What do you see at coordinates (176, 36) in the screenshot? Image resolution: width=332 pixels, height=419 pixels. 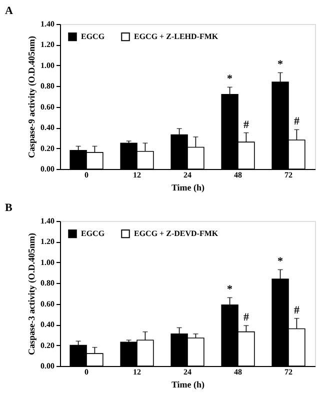 I see `legend-label: EGCG + Z-LEHD-FMK` at bounding box center [176, 36].